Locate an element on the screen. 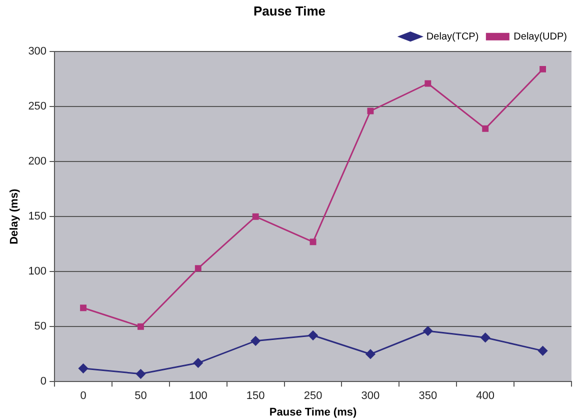 This screenshot has height=419, width=577. y-tick-label: 300 is located at coordinates (37, 52).